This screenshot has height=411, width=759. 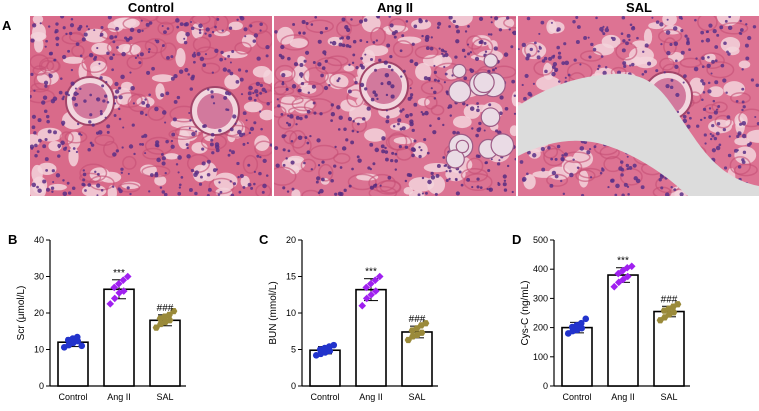 I want to click on x-tick-label: Ang II, so click(x=623, y=397).